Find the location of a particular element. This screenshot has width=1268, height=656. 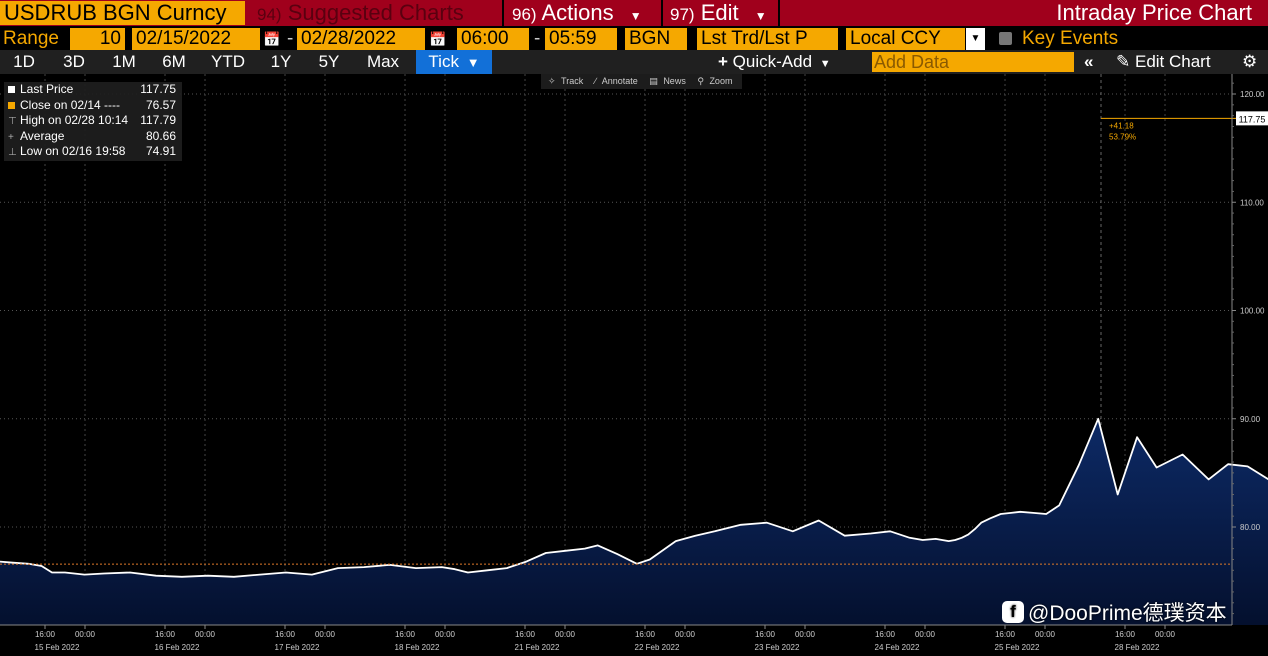

legend-row-average: + Average 80.66 is located at coordinates (93, 137).